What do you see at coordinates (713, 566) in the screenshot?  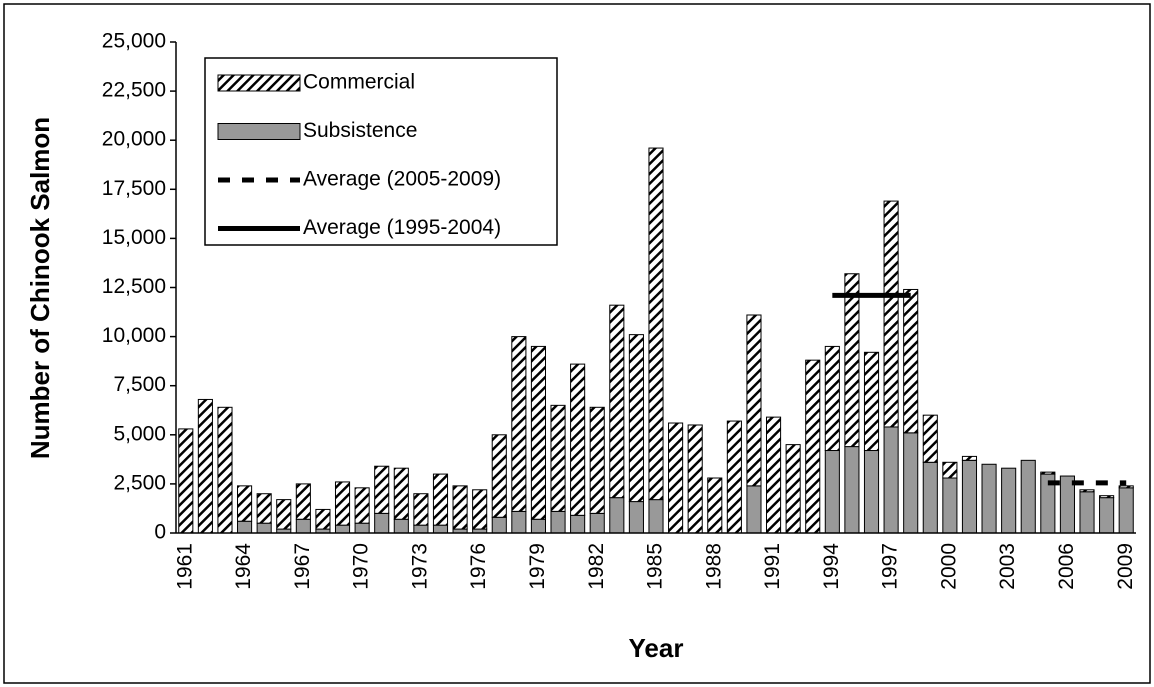 I see `x-tick-label: 1988` at bounding box center [713, 566].